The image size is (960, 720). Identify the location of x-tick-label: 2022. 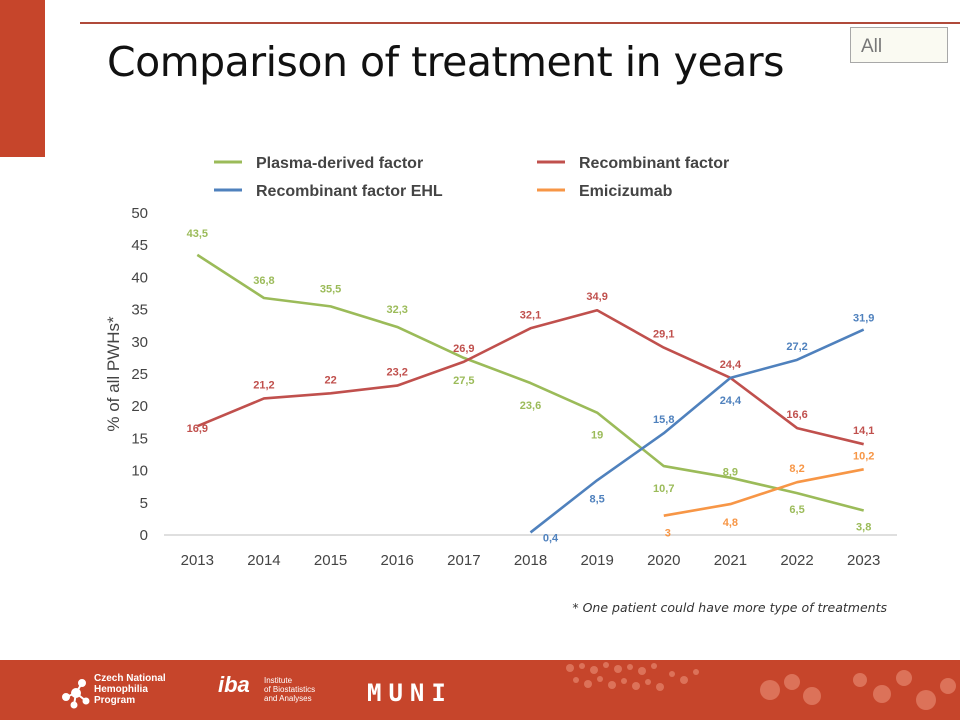
(796, 560).